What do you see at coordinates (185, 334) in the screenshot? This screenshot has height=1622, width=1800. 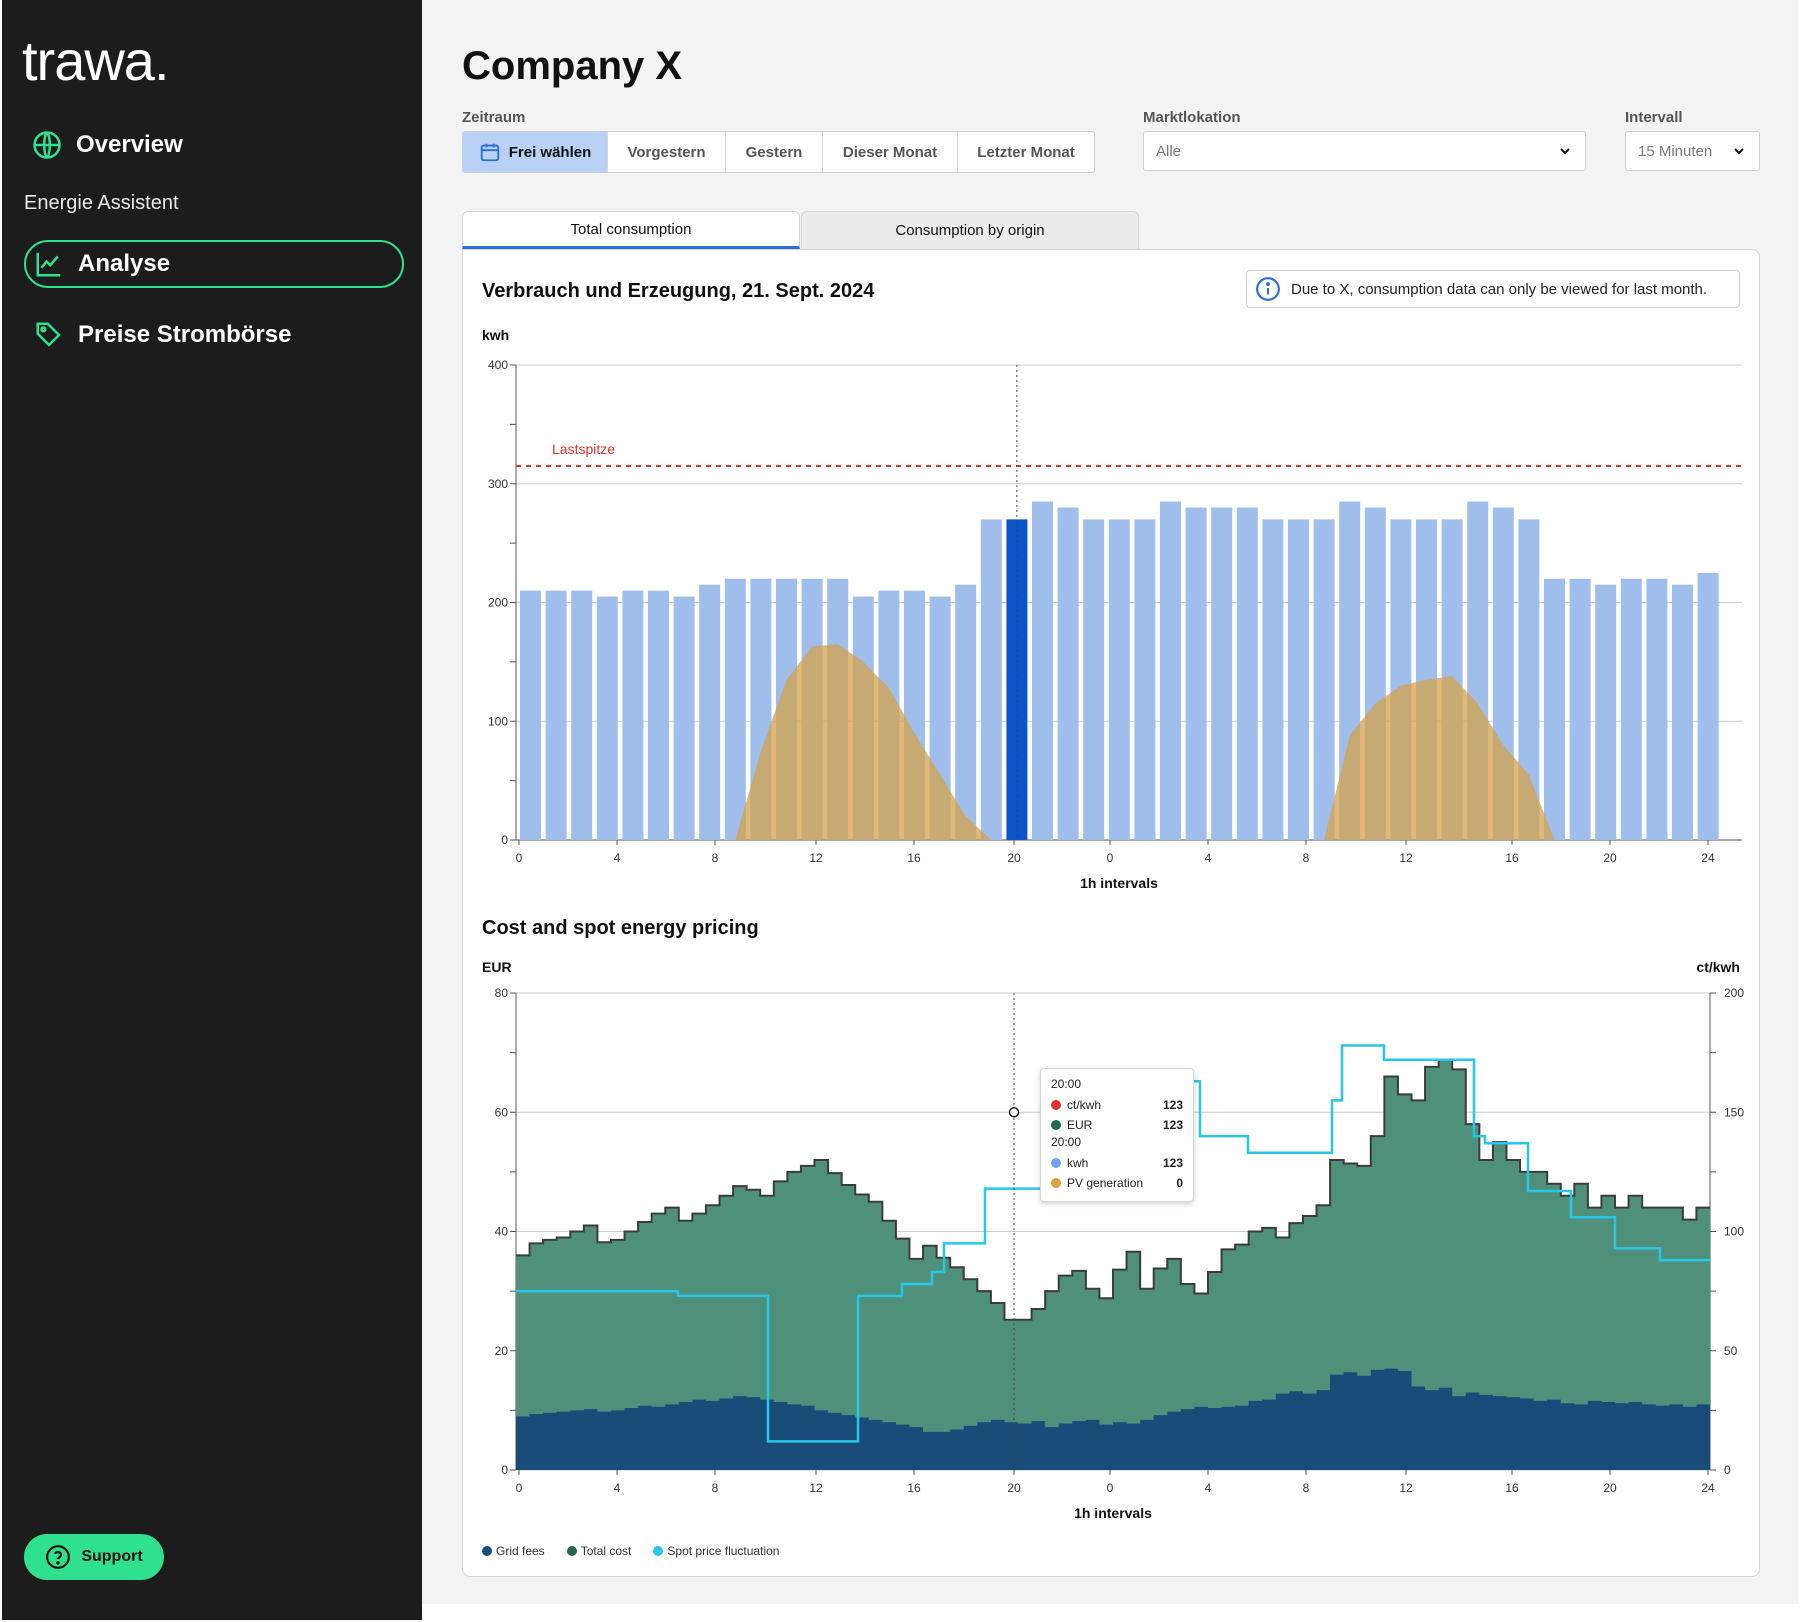 I see `nav-preise-label: Preise Strombörse` at bounding box center [185, 334].